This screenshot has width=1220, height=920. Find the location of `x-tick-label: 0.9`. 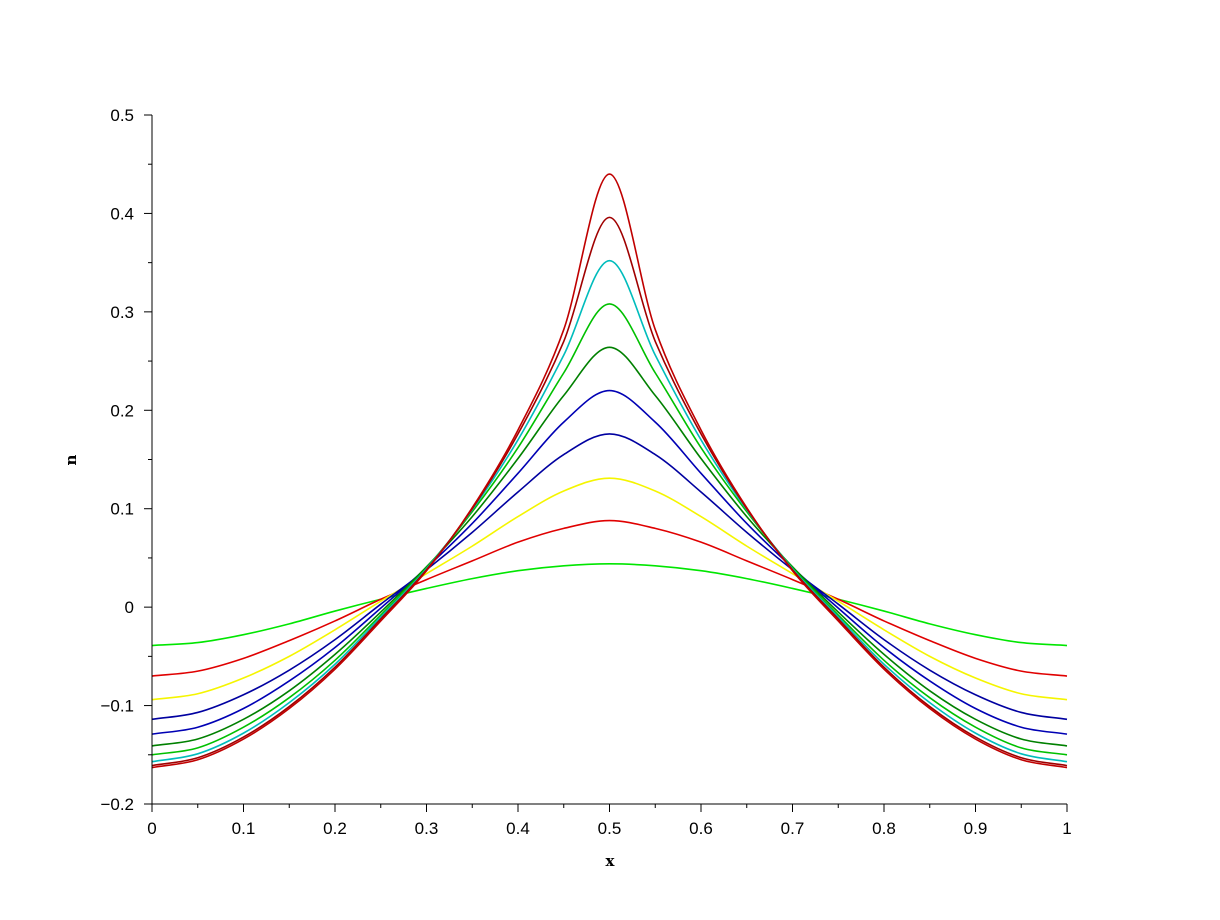

x-tick-label: 0.9 is located at coordinates (976, 828).